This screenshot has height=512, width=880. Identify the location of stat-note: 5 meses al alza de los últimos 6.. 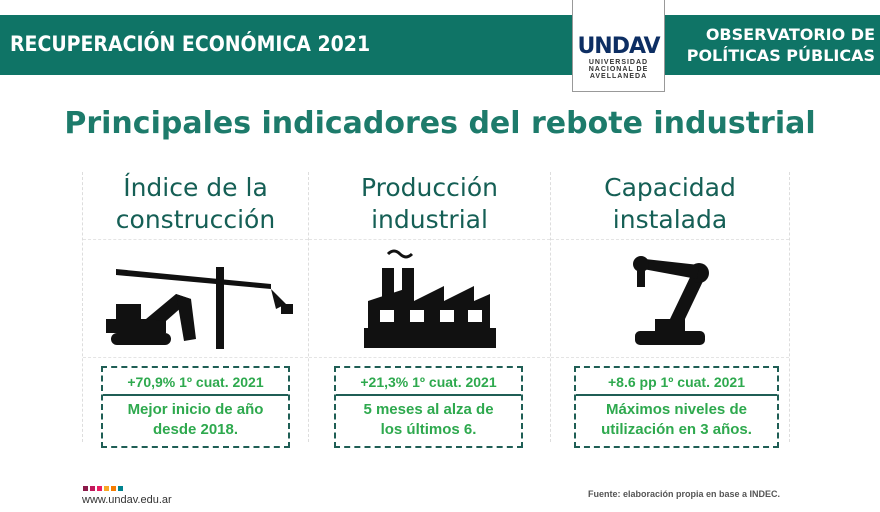
(428, 419).